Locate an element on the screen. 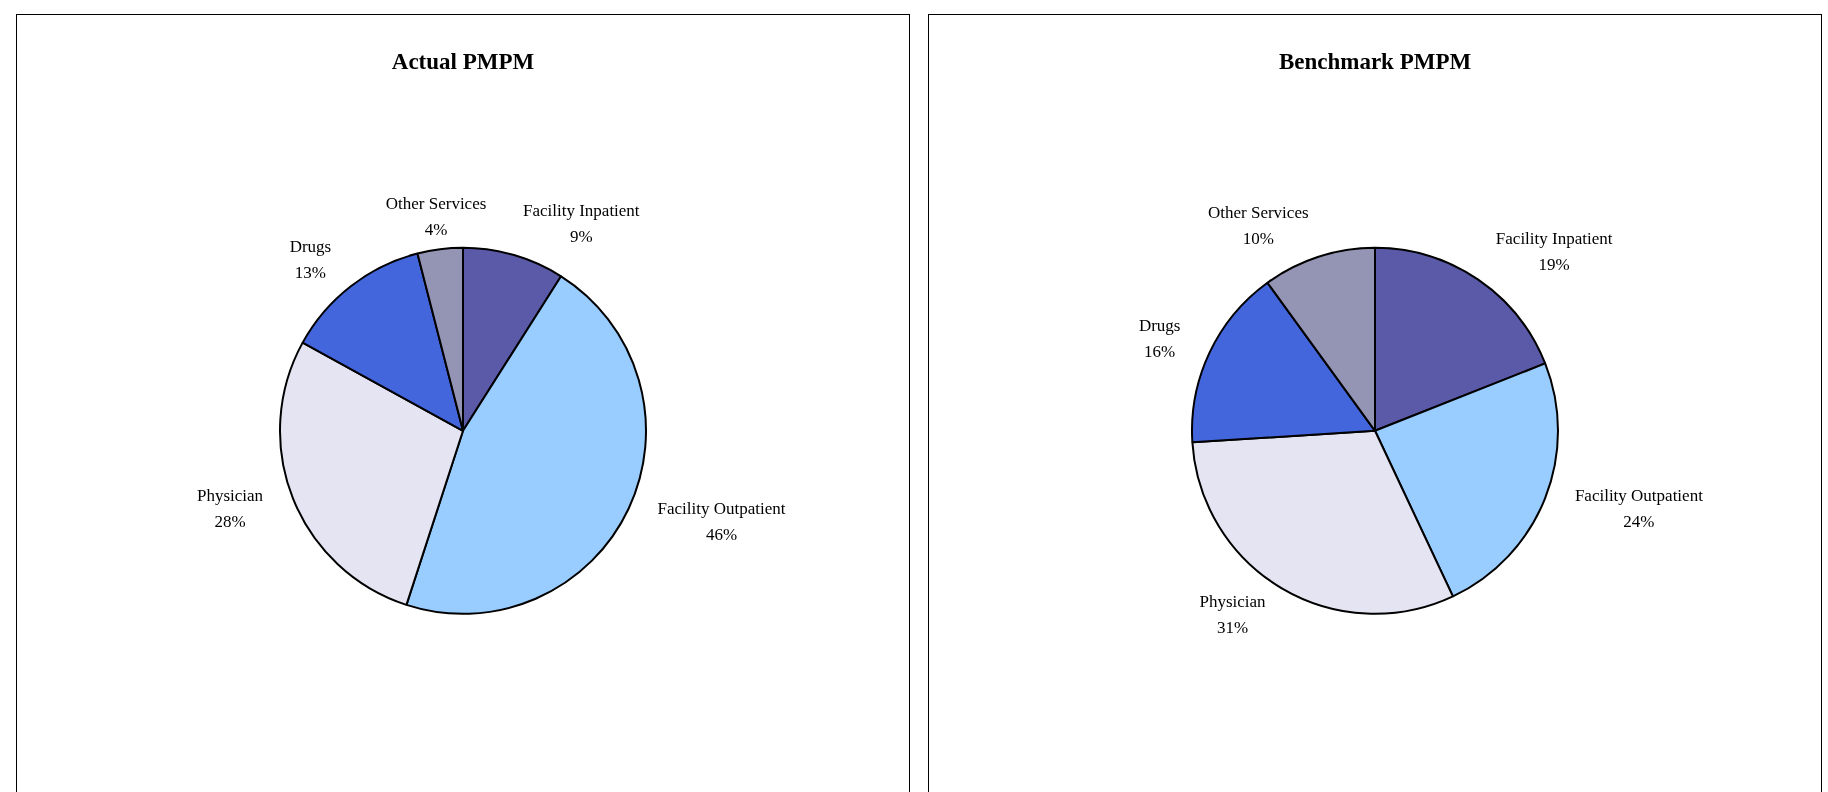 This screenshot has width=1828, height=792. data-label: 10% is located at coordinates (1258, 238).